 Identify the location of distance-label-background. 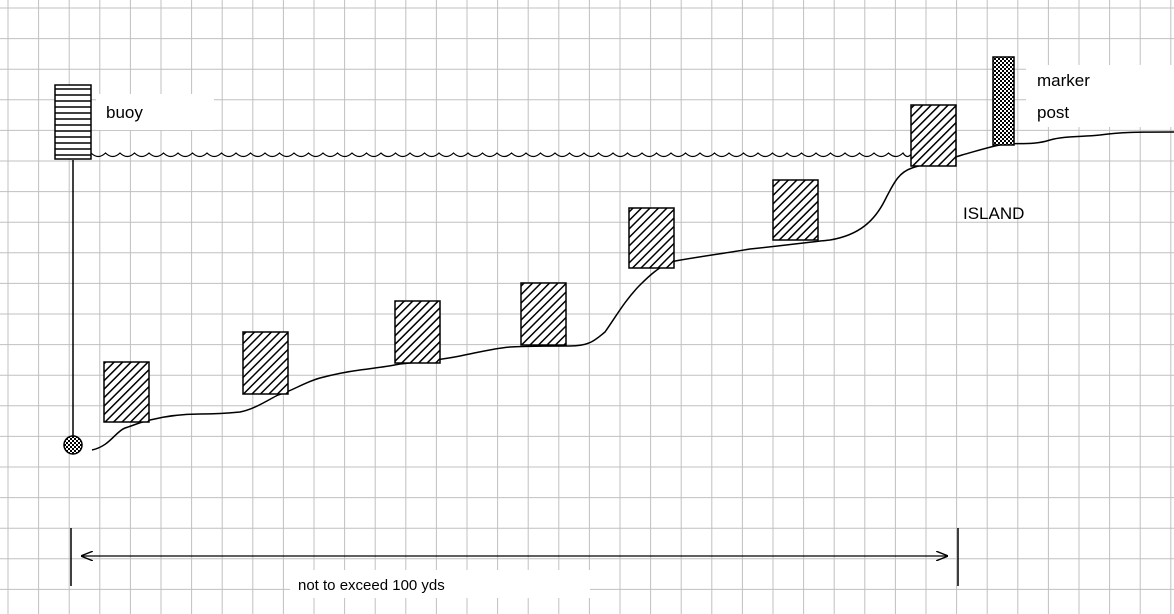
(440, 584).